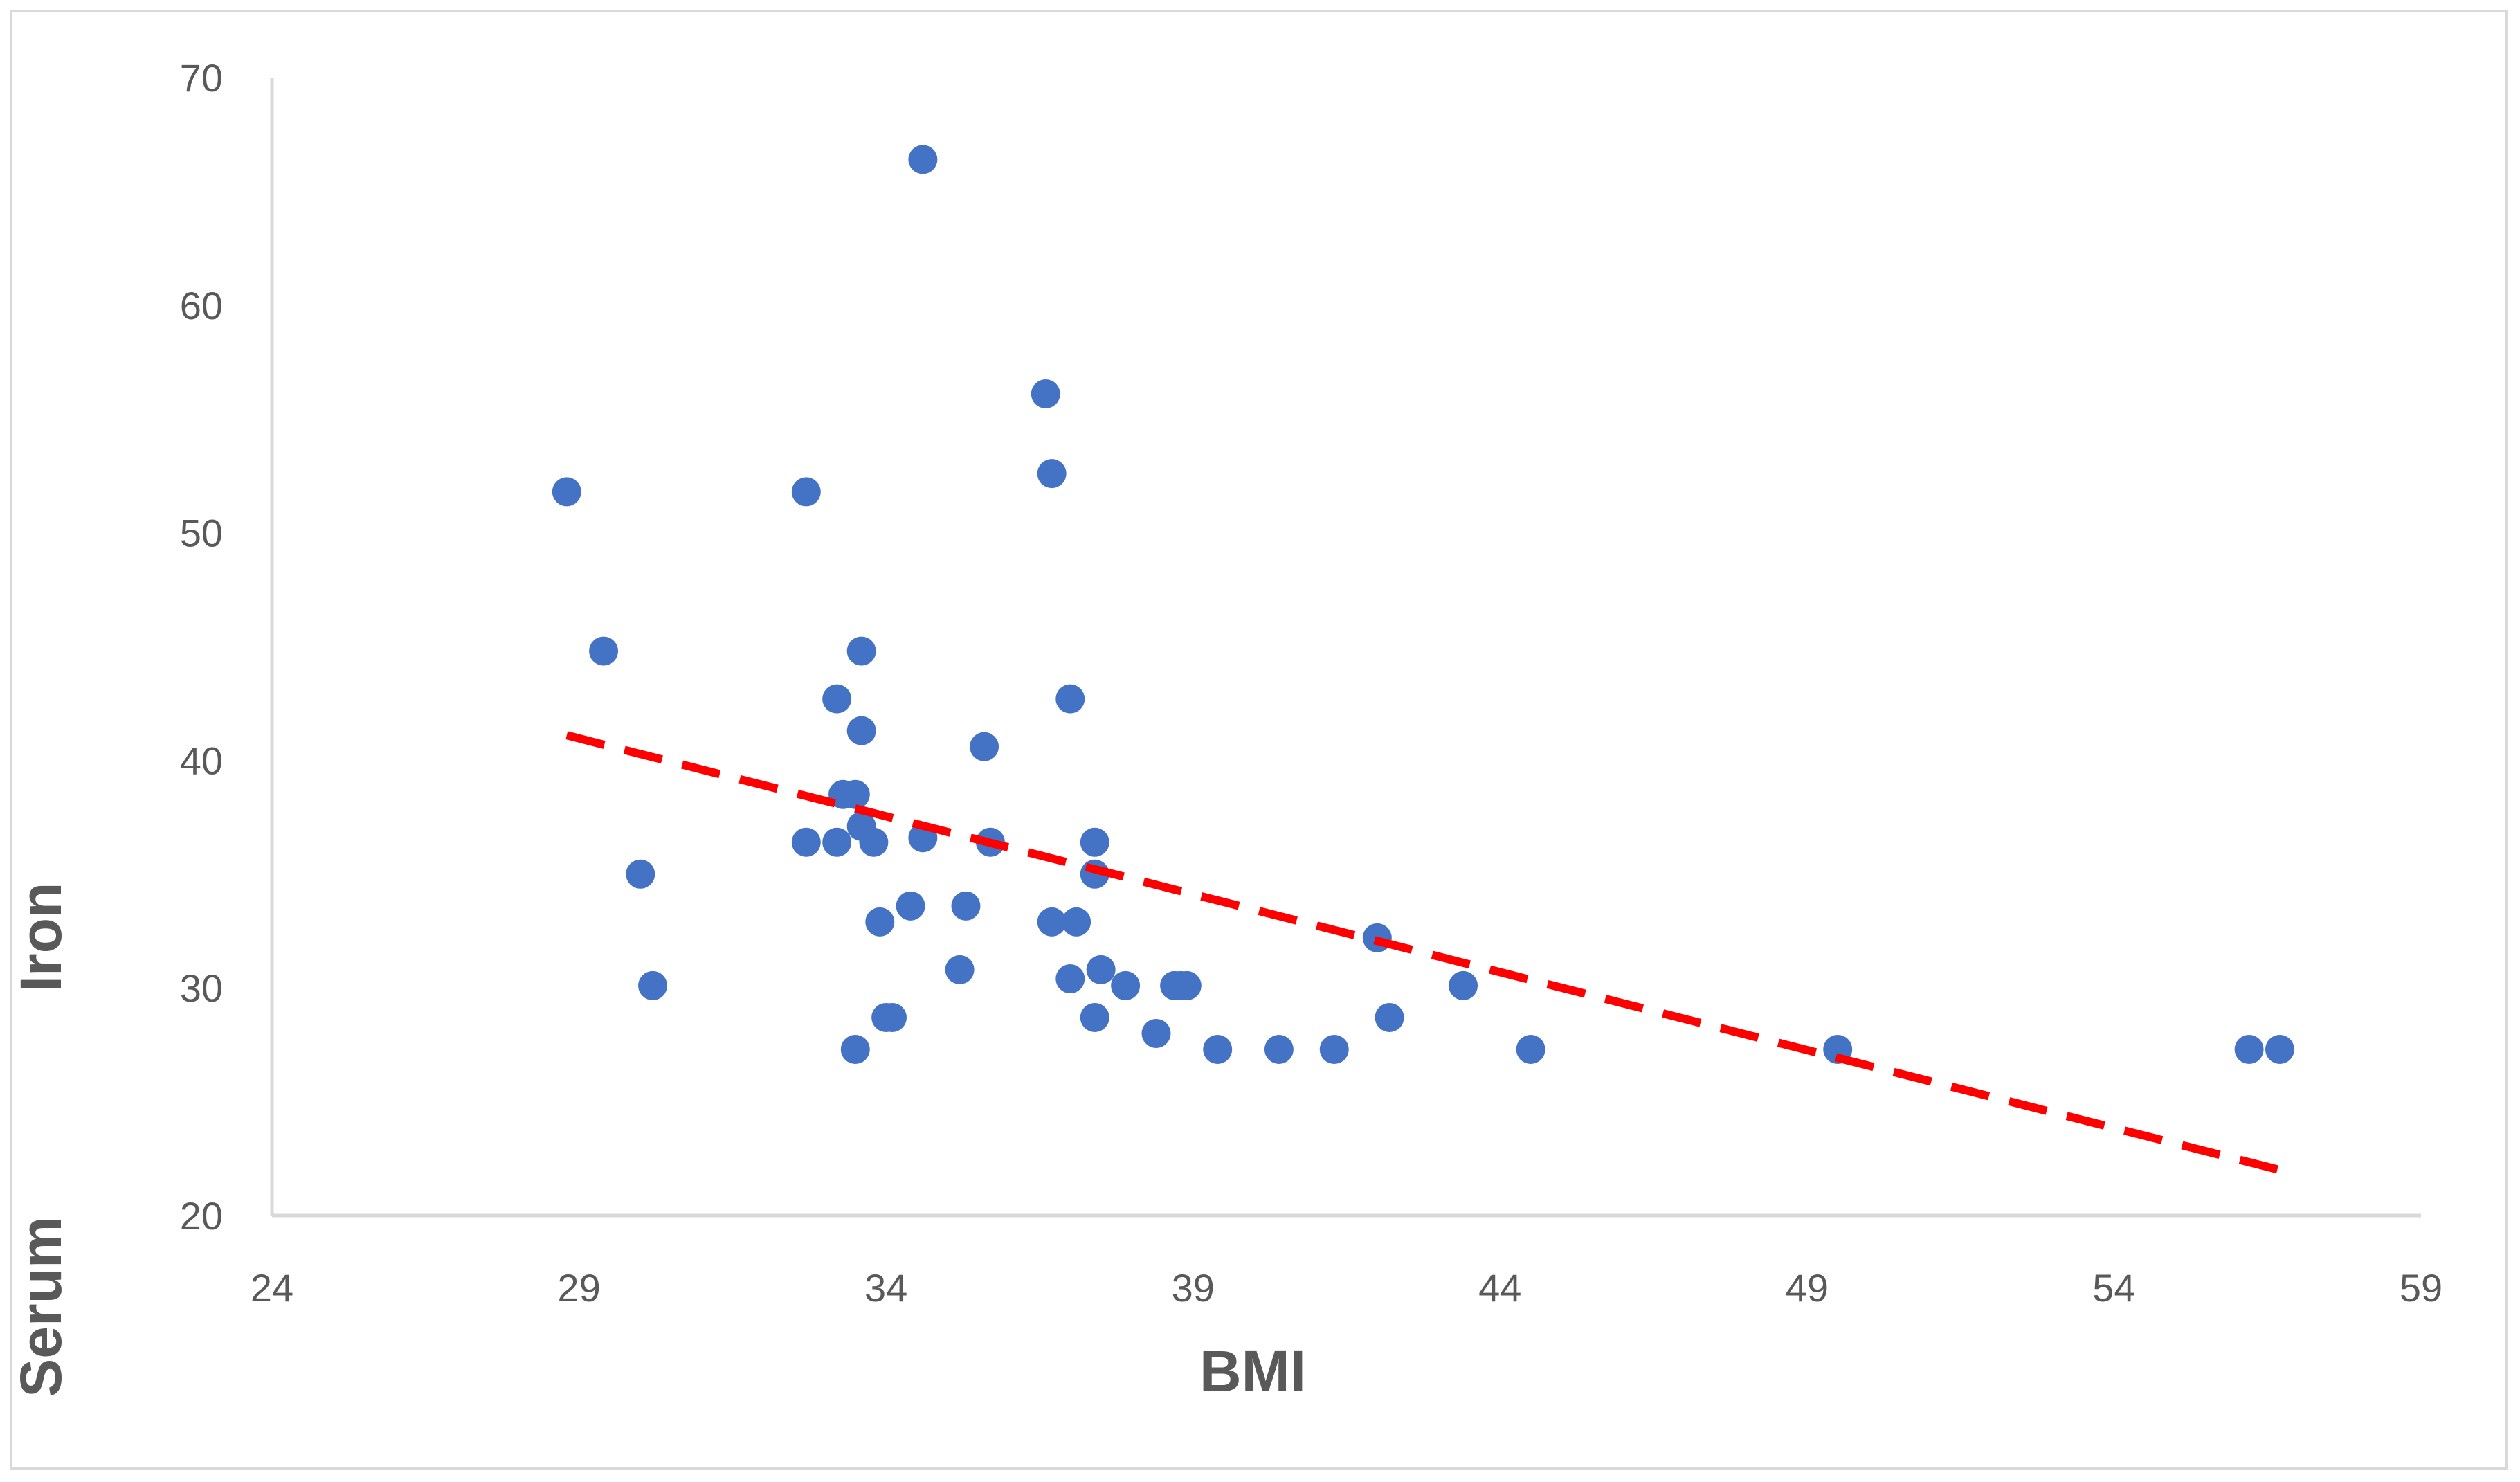 The image size is (2520, 1482). Describe the element at coordinates (1346, 1288) in the screenshot. I see `x-tick-labels: 24 29 34 39 44 49 54 59` at that location.